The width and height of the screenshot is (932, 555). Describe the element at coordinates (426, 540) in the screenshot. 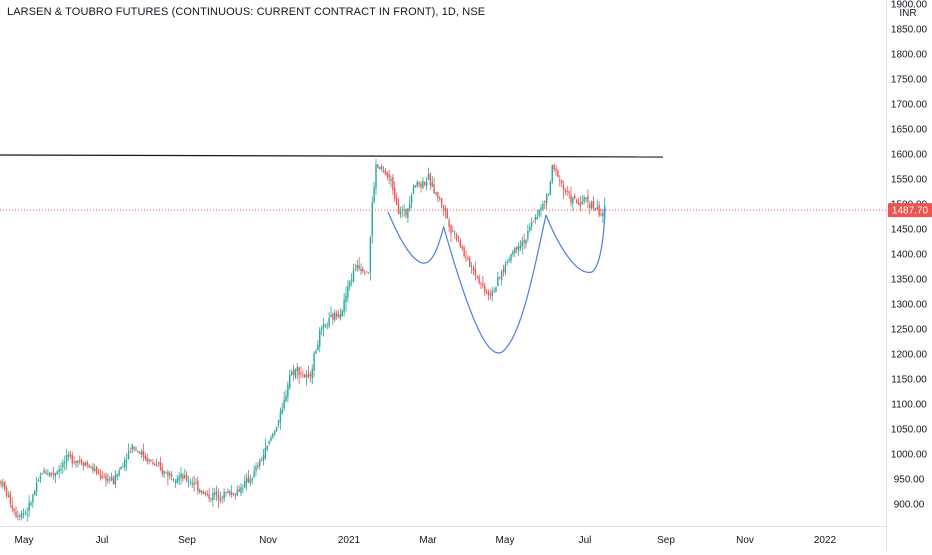

I see `time-axis: May Jul Sep Nov 2021 Mar May Jul Sep Nov 2022` at that location.